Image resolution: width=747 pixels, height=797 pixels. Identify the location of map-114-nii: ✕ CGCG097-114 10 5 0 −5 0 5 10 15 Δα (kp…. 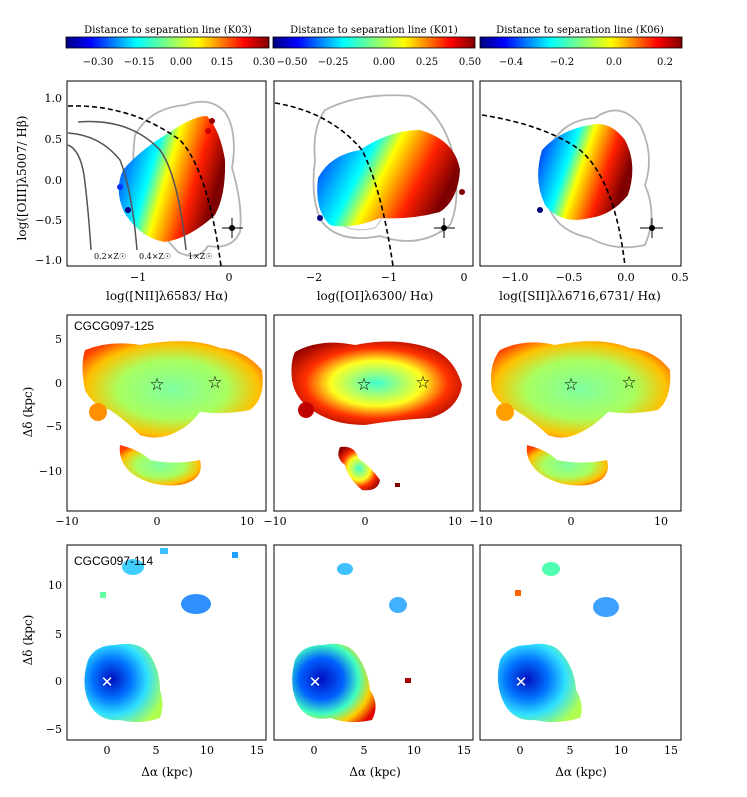
(156, 661).